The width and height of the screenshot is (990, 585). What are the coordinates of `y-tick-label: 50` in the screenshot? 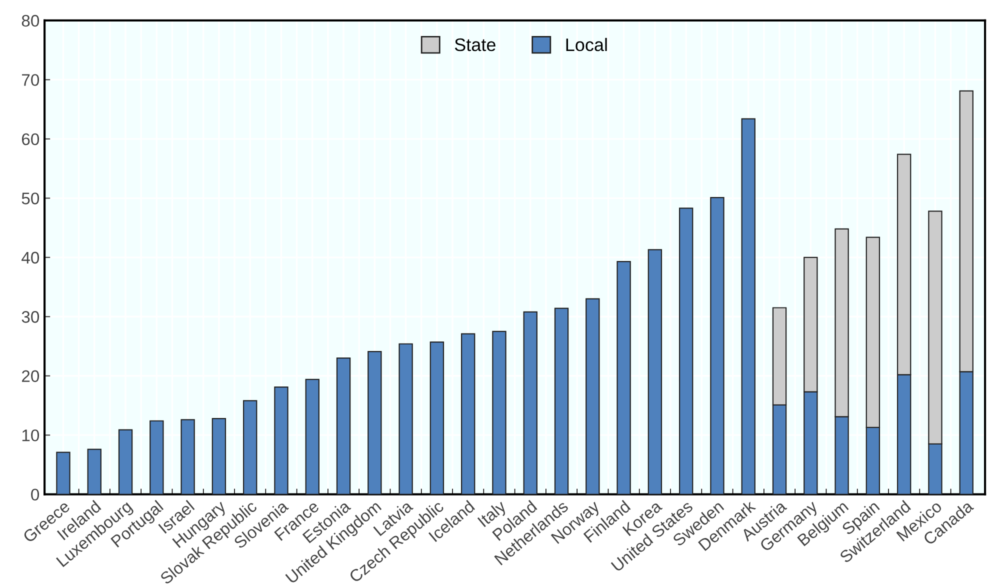 It's located at (31, 198).